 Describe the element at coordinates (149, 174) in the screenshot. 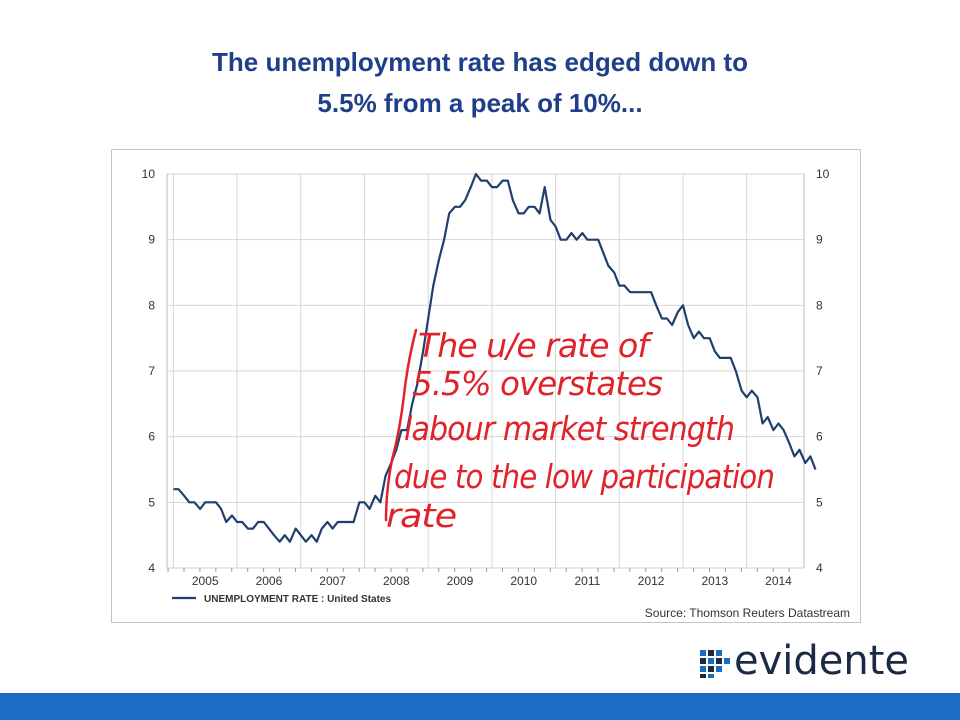

I see `y-tick-label-left: 10` at that location.